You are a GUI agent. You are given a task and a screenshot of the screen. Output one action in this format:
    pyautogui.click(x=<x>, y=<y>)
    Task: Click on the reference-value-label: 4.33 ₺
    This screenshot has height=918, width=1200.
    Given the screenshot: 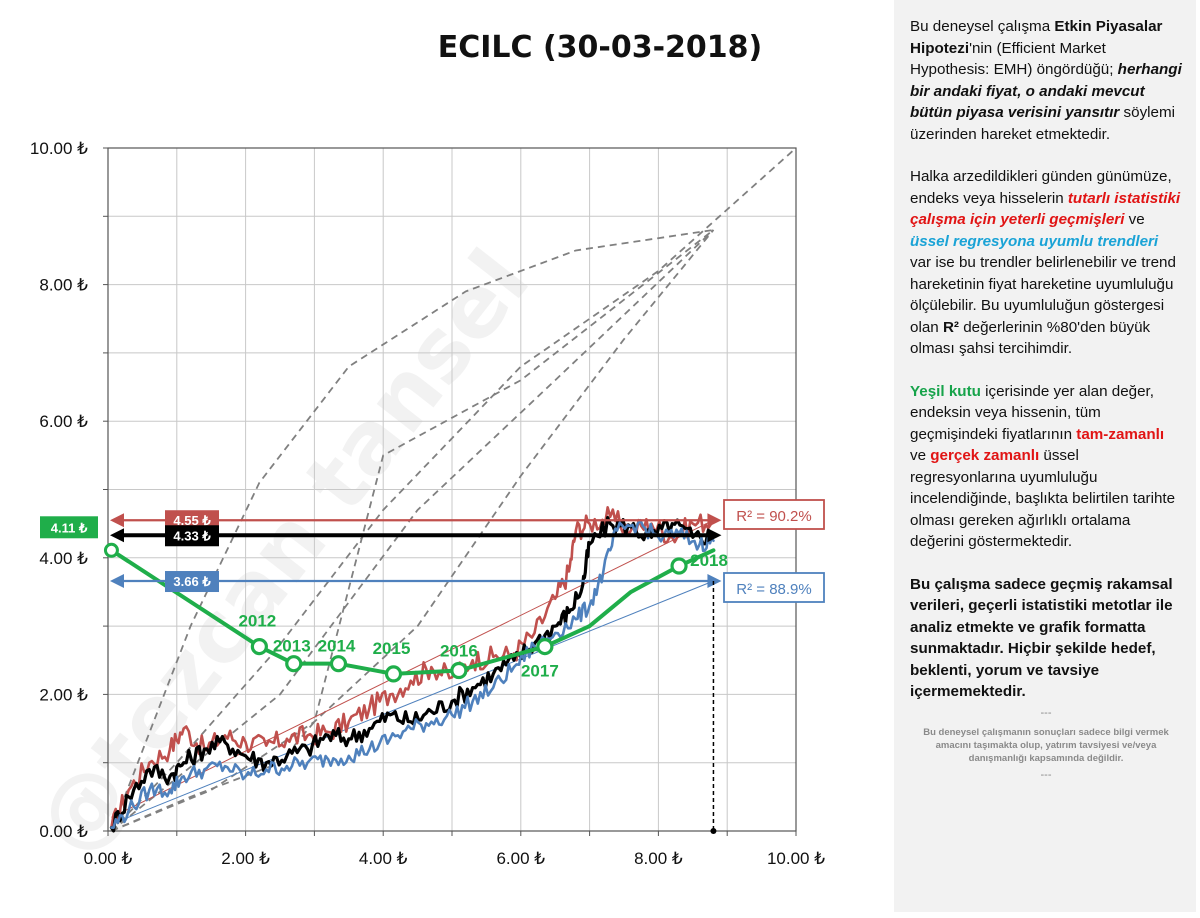 What is the action you would take?
    pyautogui.click(x=192, y=535)
    